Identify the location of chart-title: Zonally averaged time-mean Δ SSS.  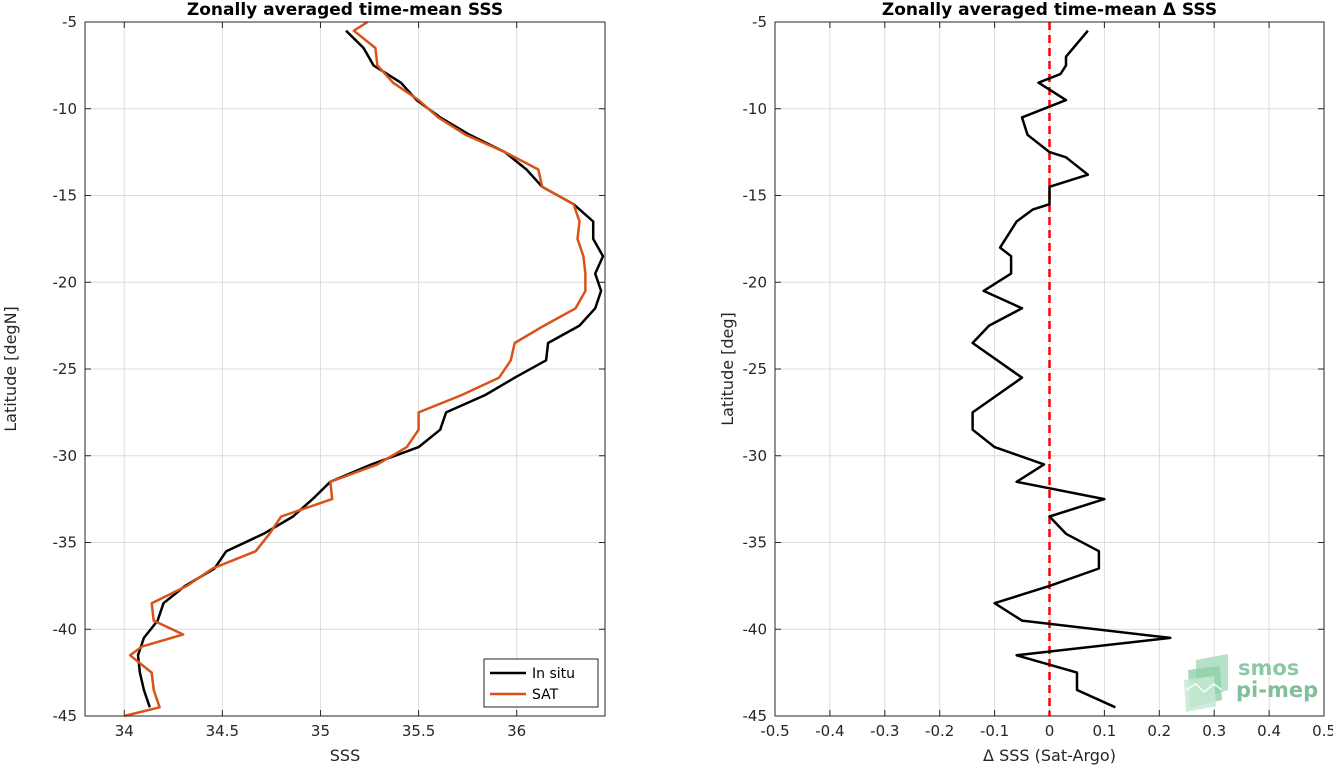
(1049, 10).